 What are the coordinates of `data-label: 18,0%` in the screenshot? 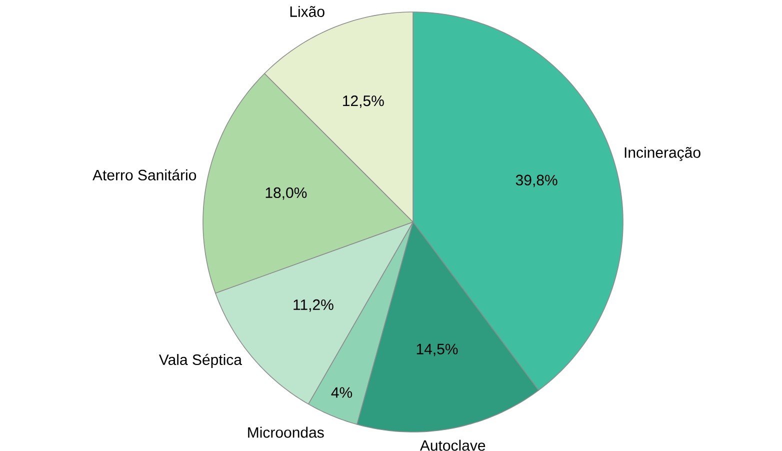 It's located at (286, 193).